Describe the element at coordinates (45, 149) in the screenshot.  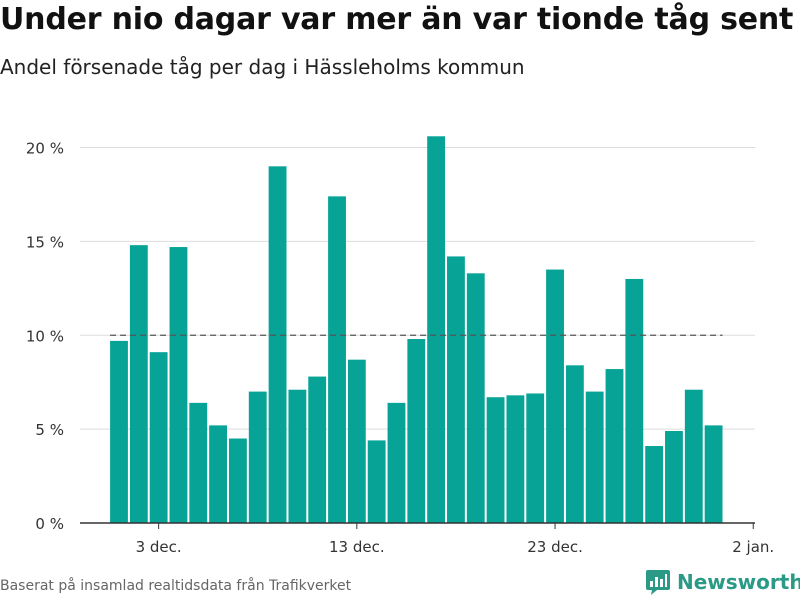
I see `y-tick-label: 20 %` at that location.